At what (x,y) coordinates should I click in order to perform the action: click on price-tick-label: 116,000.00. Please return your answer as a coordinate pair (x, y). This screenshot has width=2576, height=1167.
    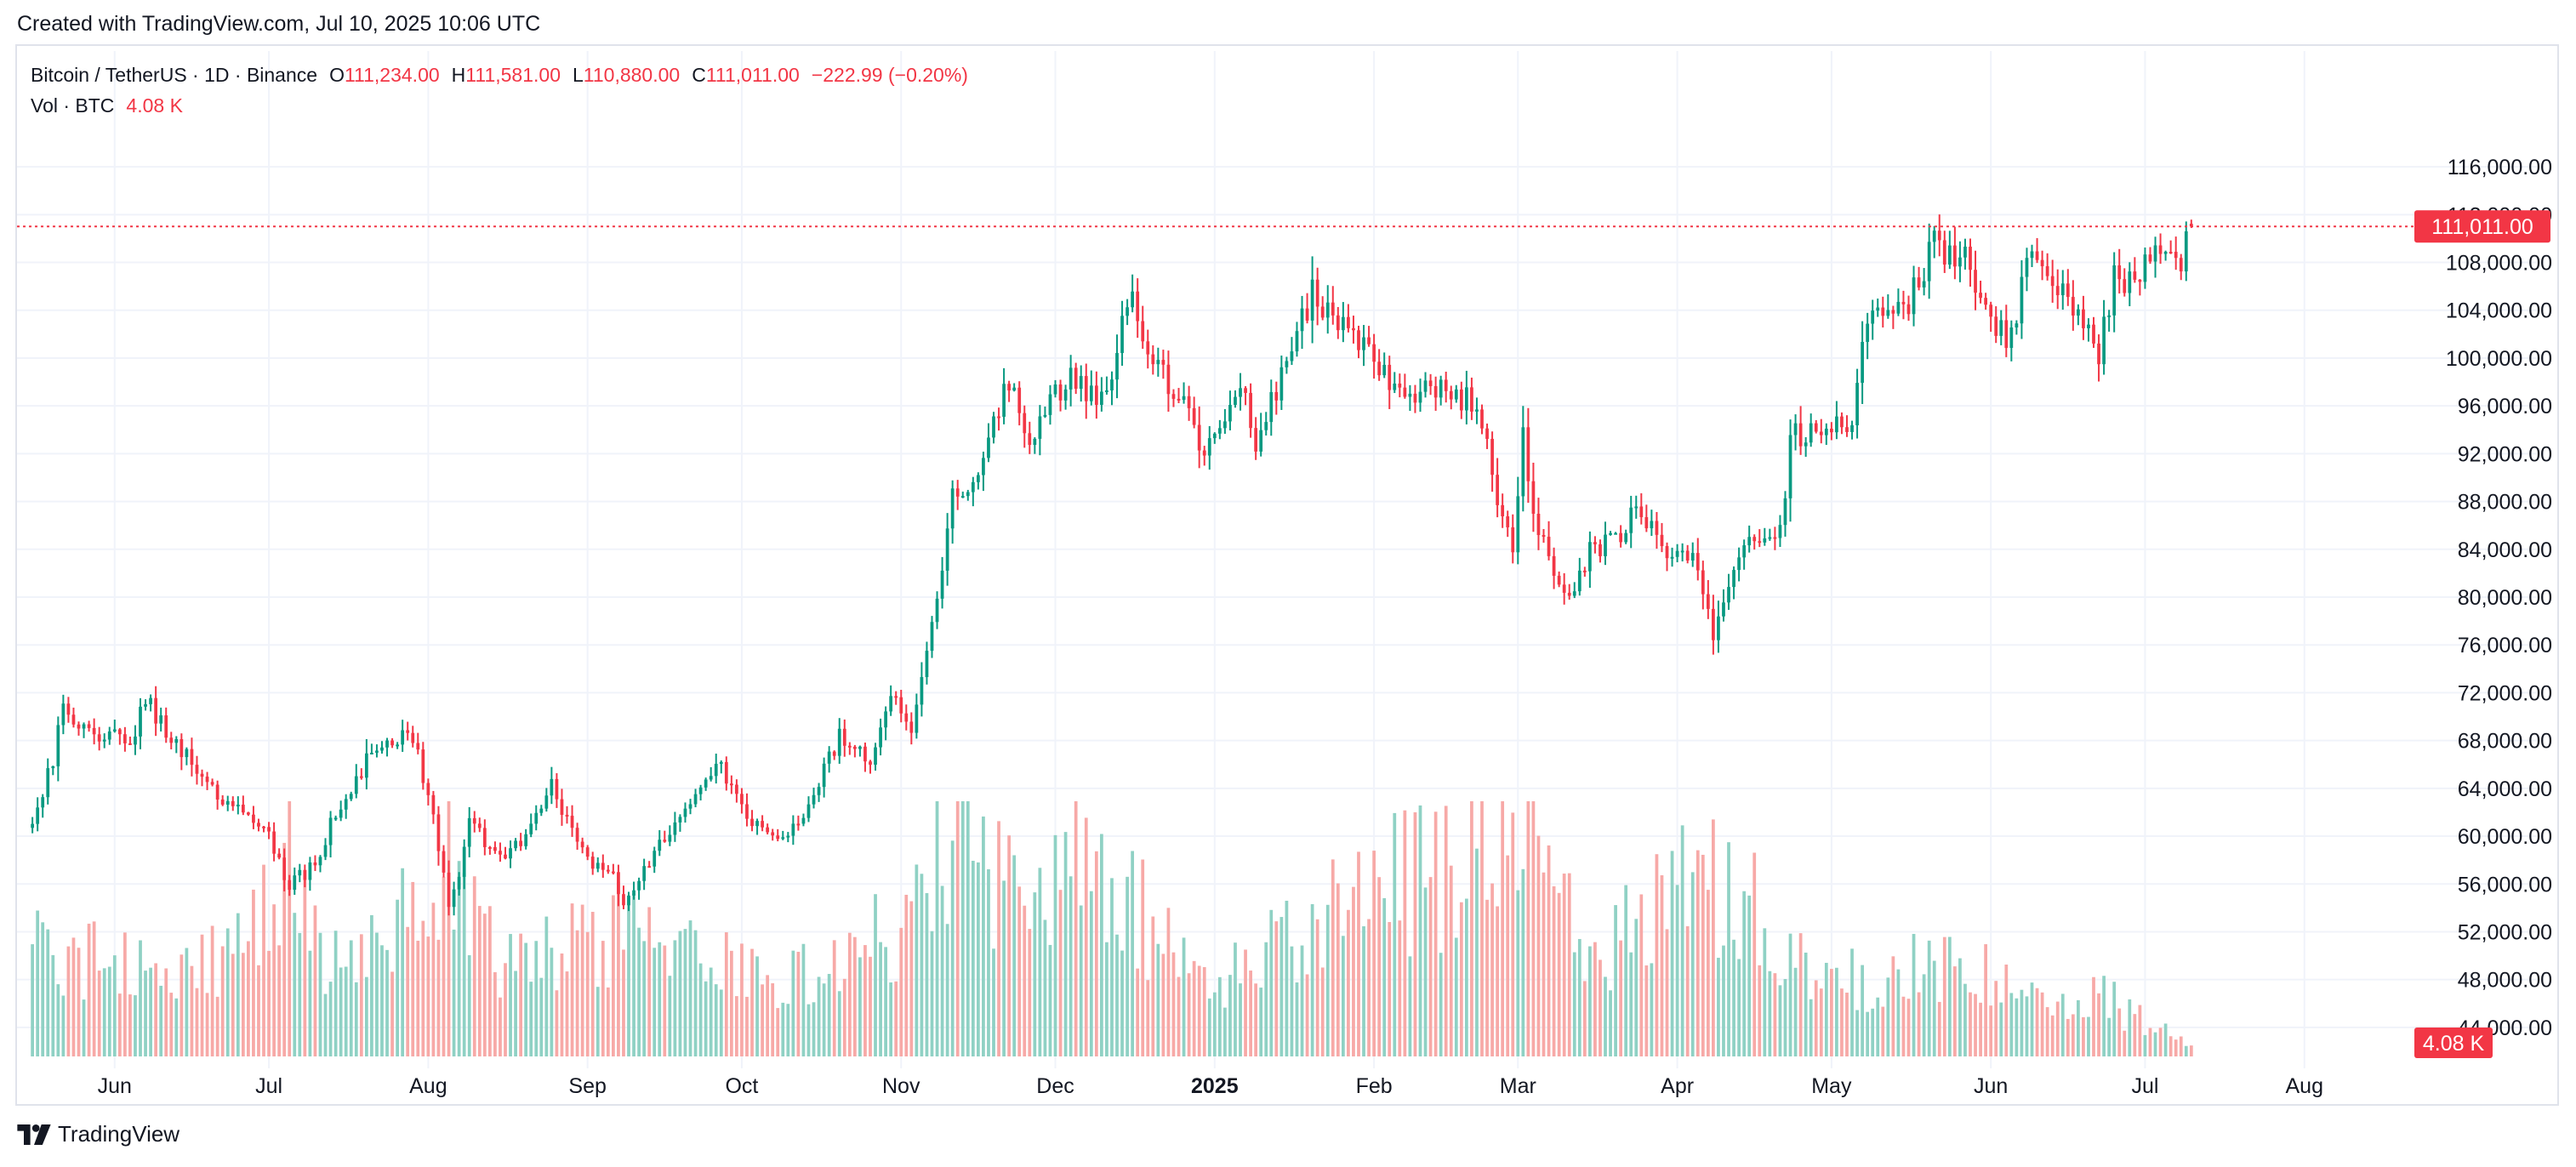
    Looking at the image, I should click on (2500, 167).